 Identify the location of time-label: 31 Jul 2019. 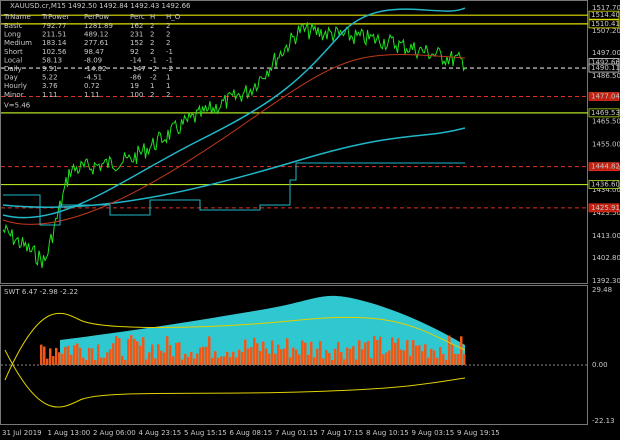
(22, 433).